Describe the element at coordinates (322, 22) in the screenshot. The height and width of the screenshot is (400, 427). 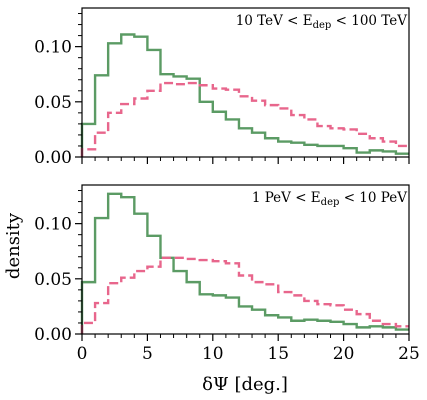
I see `energy-range-label: 10 TeV < Edep < 100 TeV` at that location.